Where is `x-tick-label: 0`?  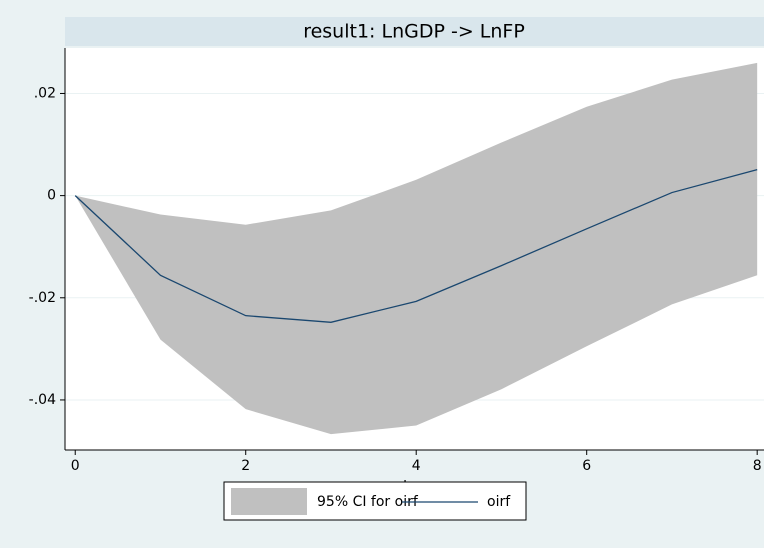
x-tick-label: 0 is located at coordinates (75, 466).